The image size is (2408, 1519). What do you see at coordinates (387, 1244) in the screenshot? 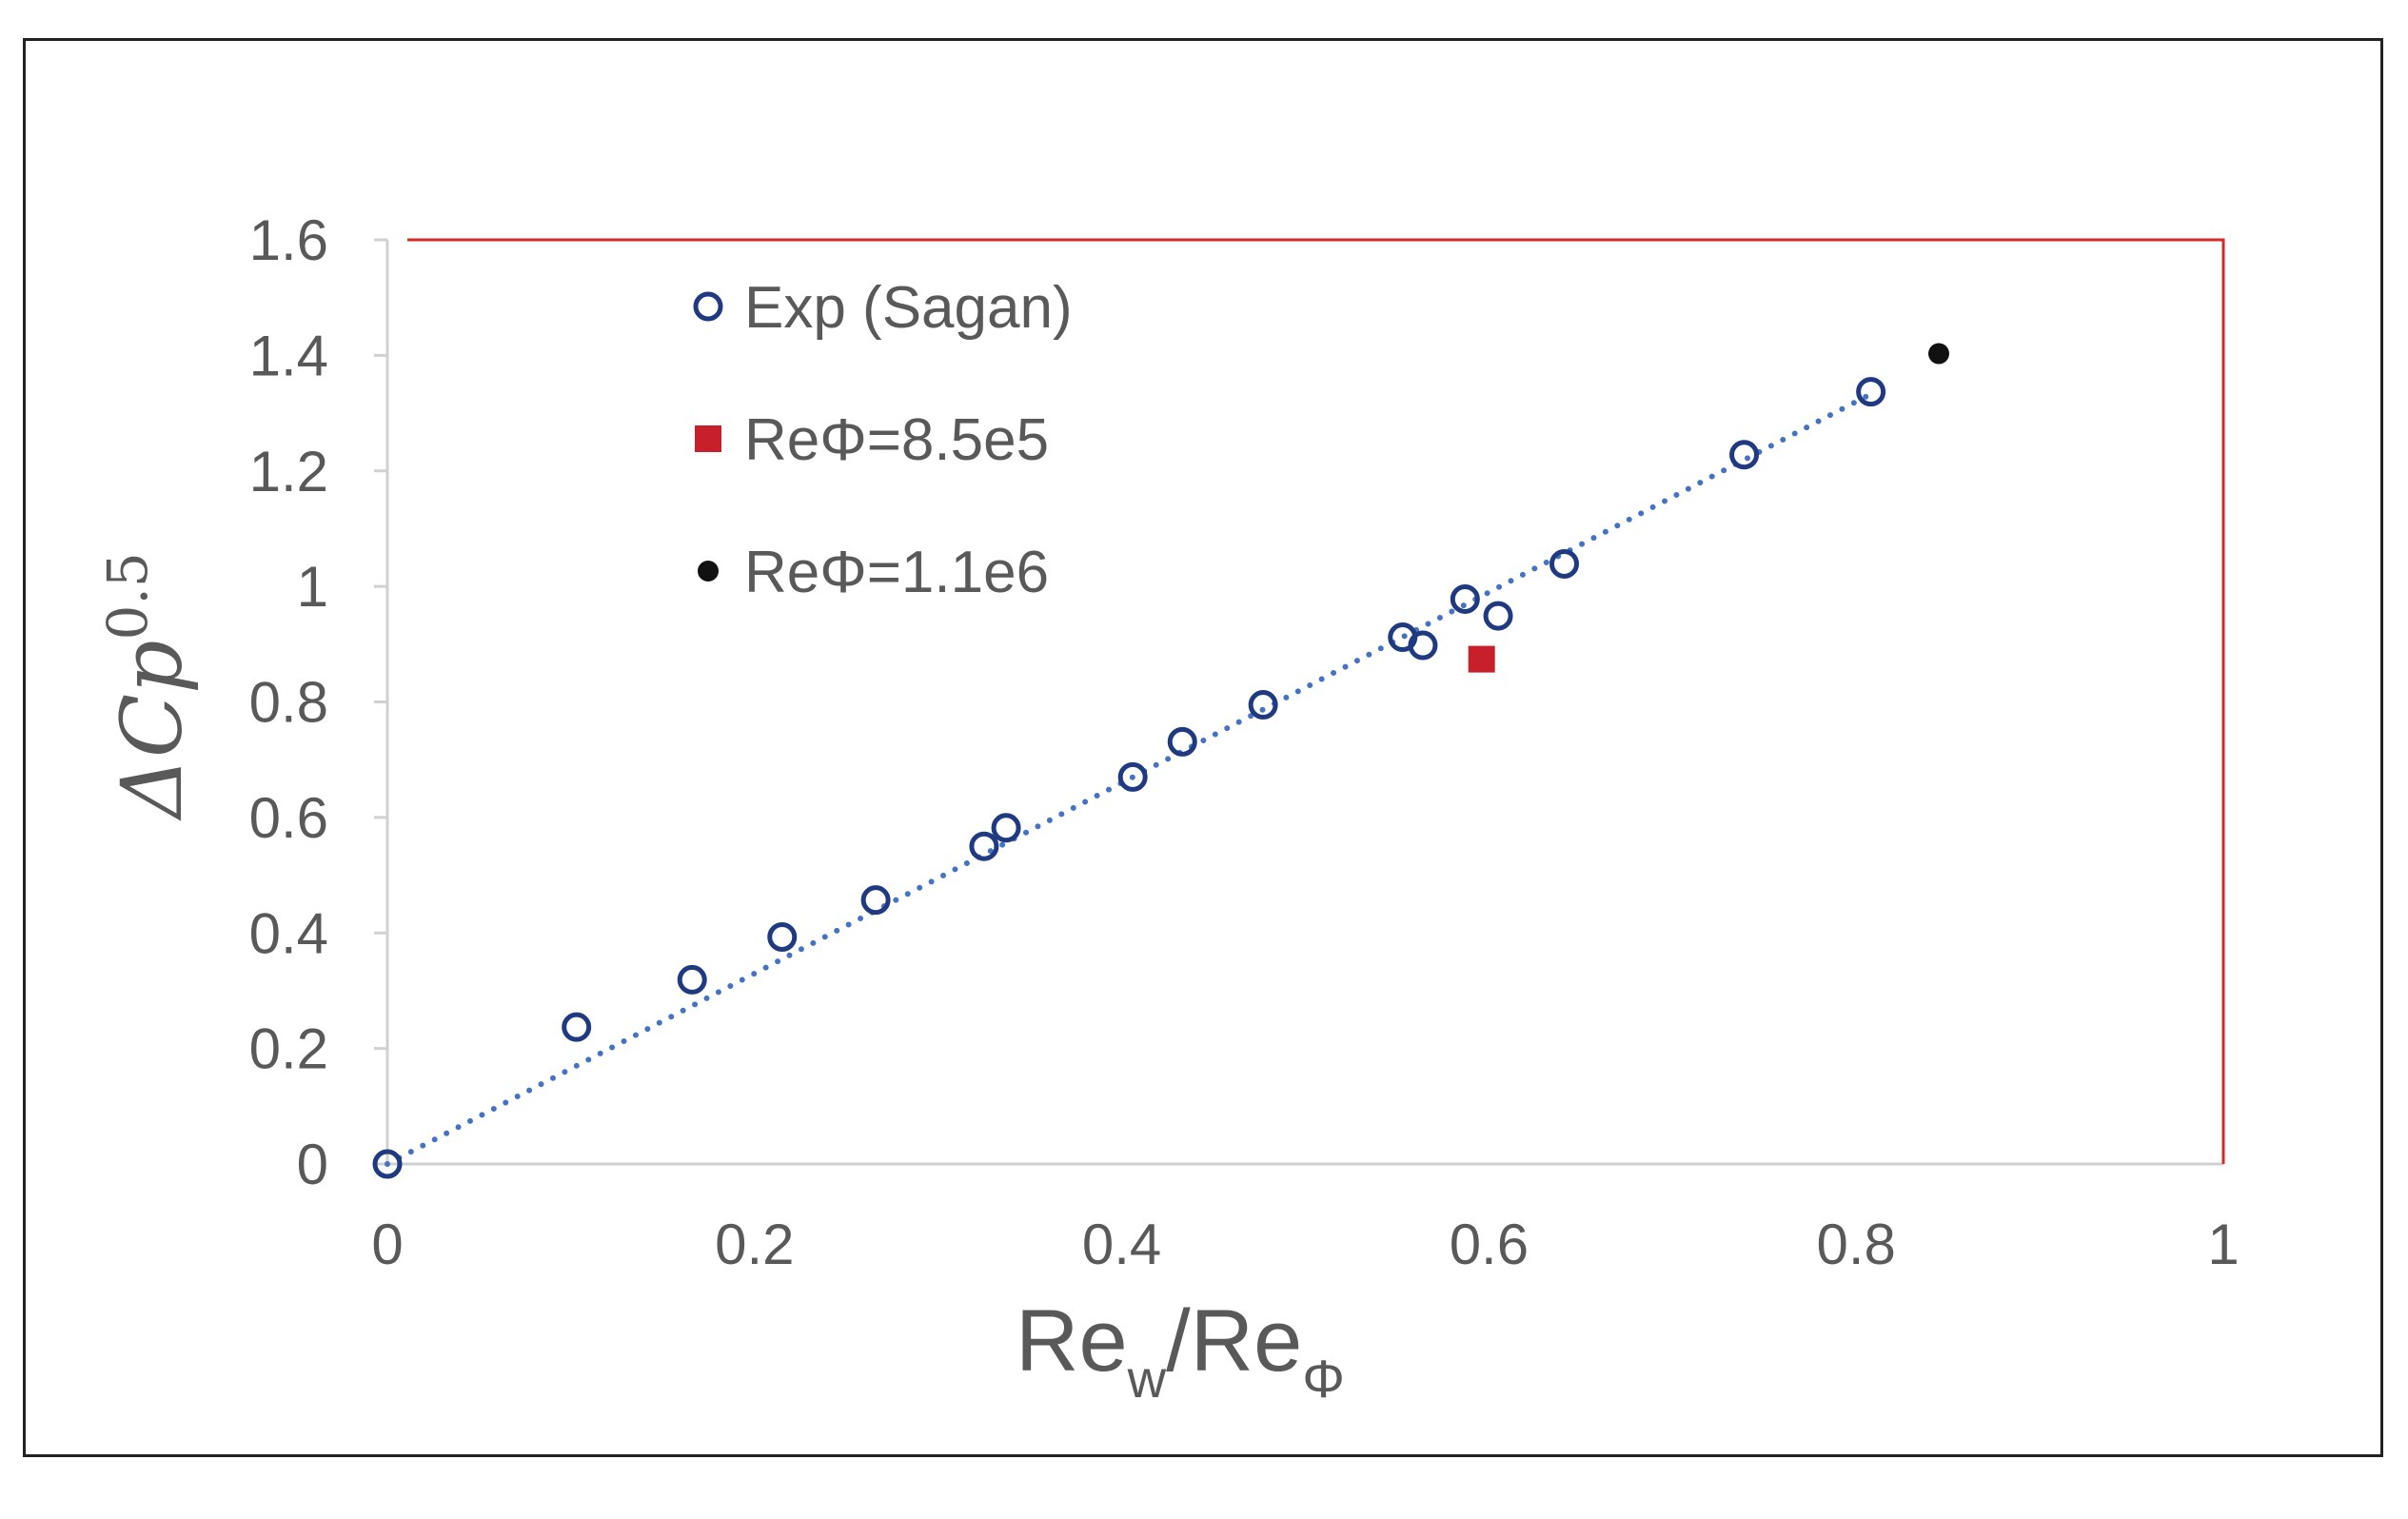
I see `x-tick-label: 0` at bounding box center [387, 1244].